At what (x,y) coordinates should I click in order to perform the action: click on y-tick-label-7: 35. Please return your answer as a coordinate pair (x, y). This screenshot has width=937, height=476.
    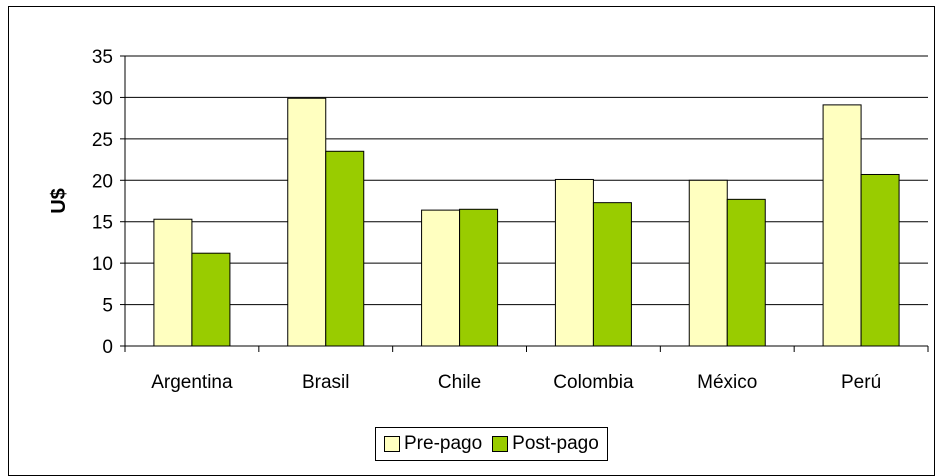
    Looking at the image, I should click on (102, 57).